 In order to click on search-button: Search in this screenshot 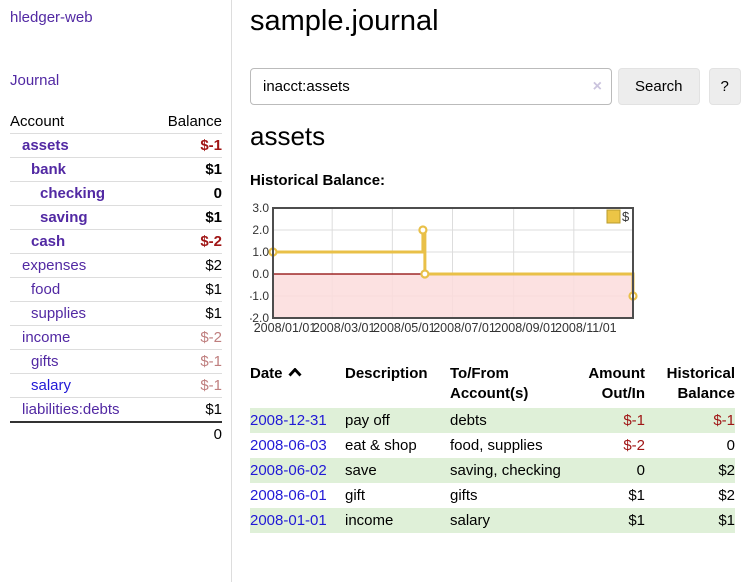, I will do `click(659, 86)`.